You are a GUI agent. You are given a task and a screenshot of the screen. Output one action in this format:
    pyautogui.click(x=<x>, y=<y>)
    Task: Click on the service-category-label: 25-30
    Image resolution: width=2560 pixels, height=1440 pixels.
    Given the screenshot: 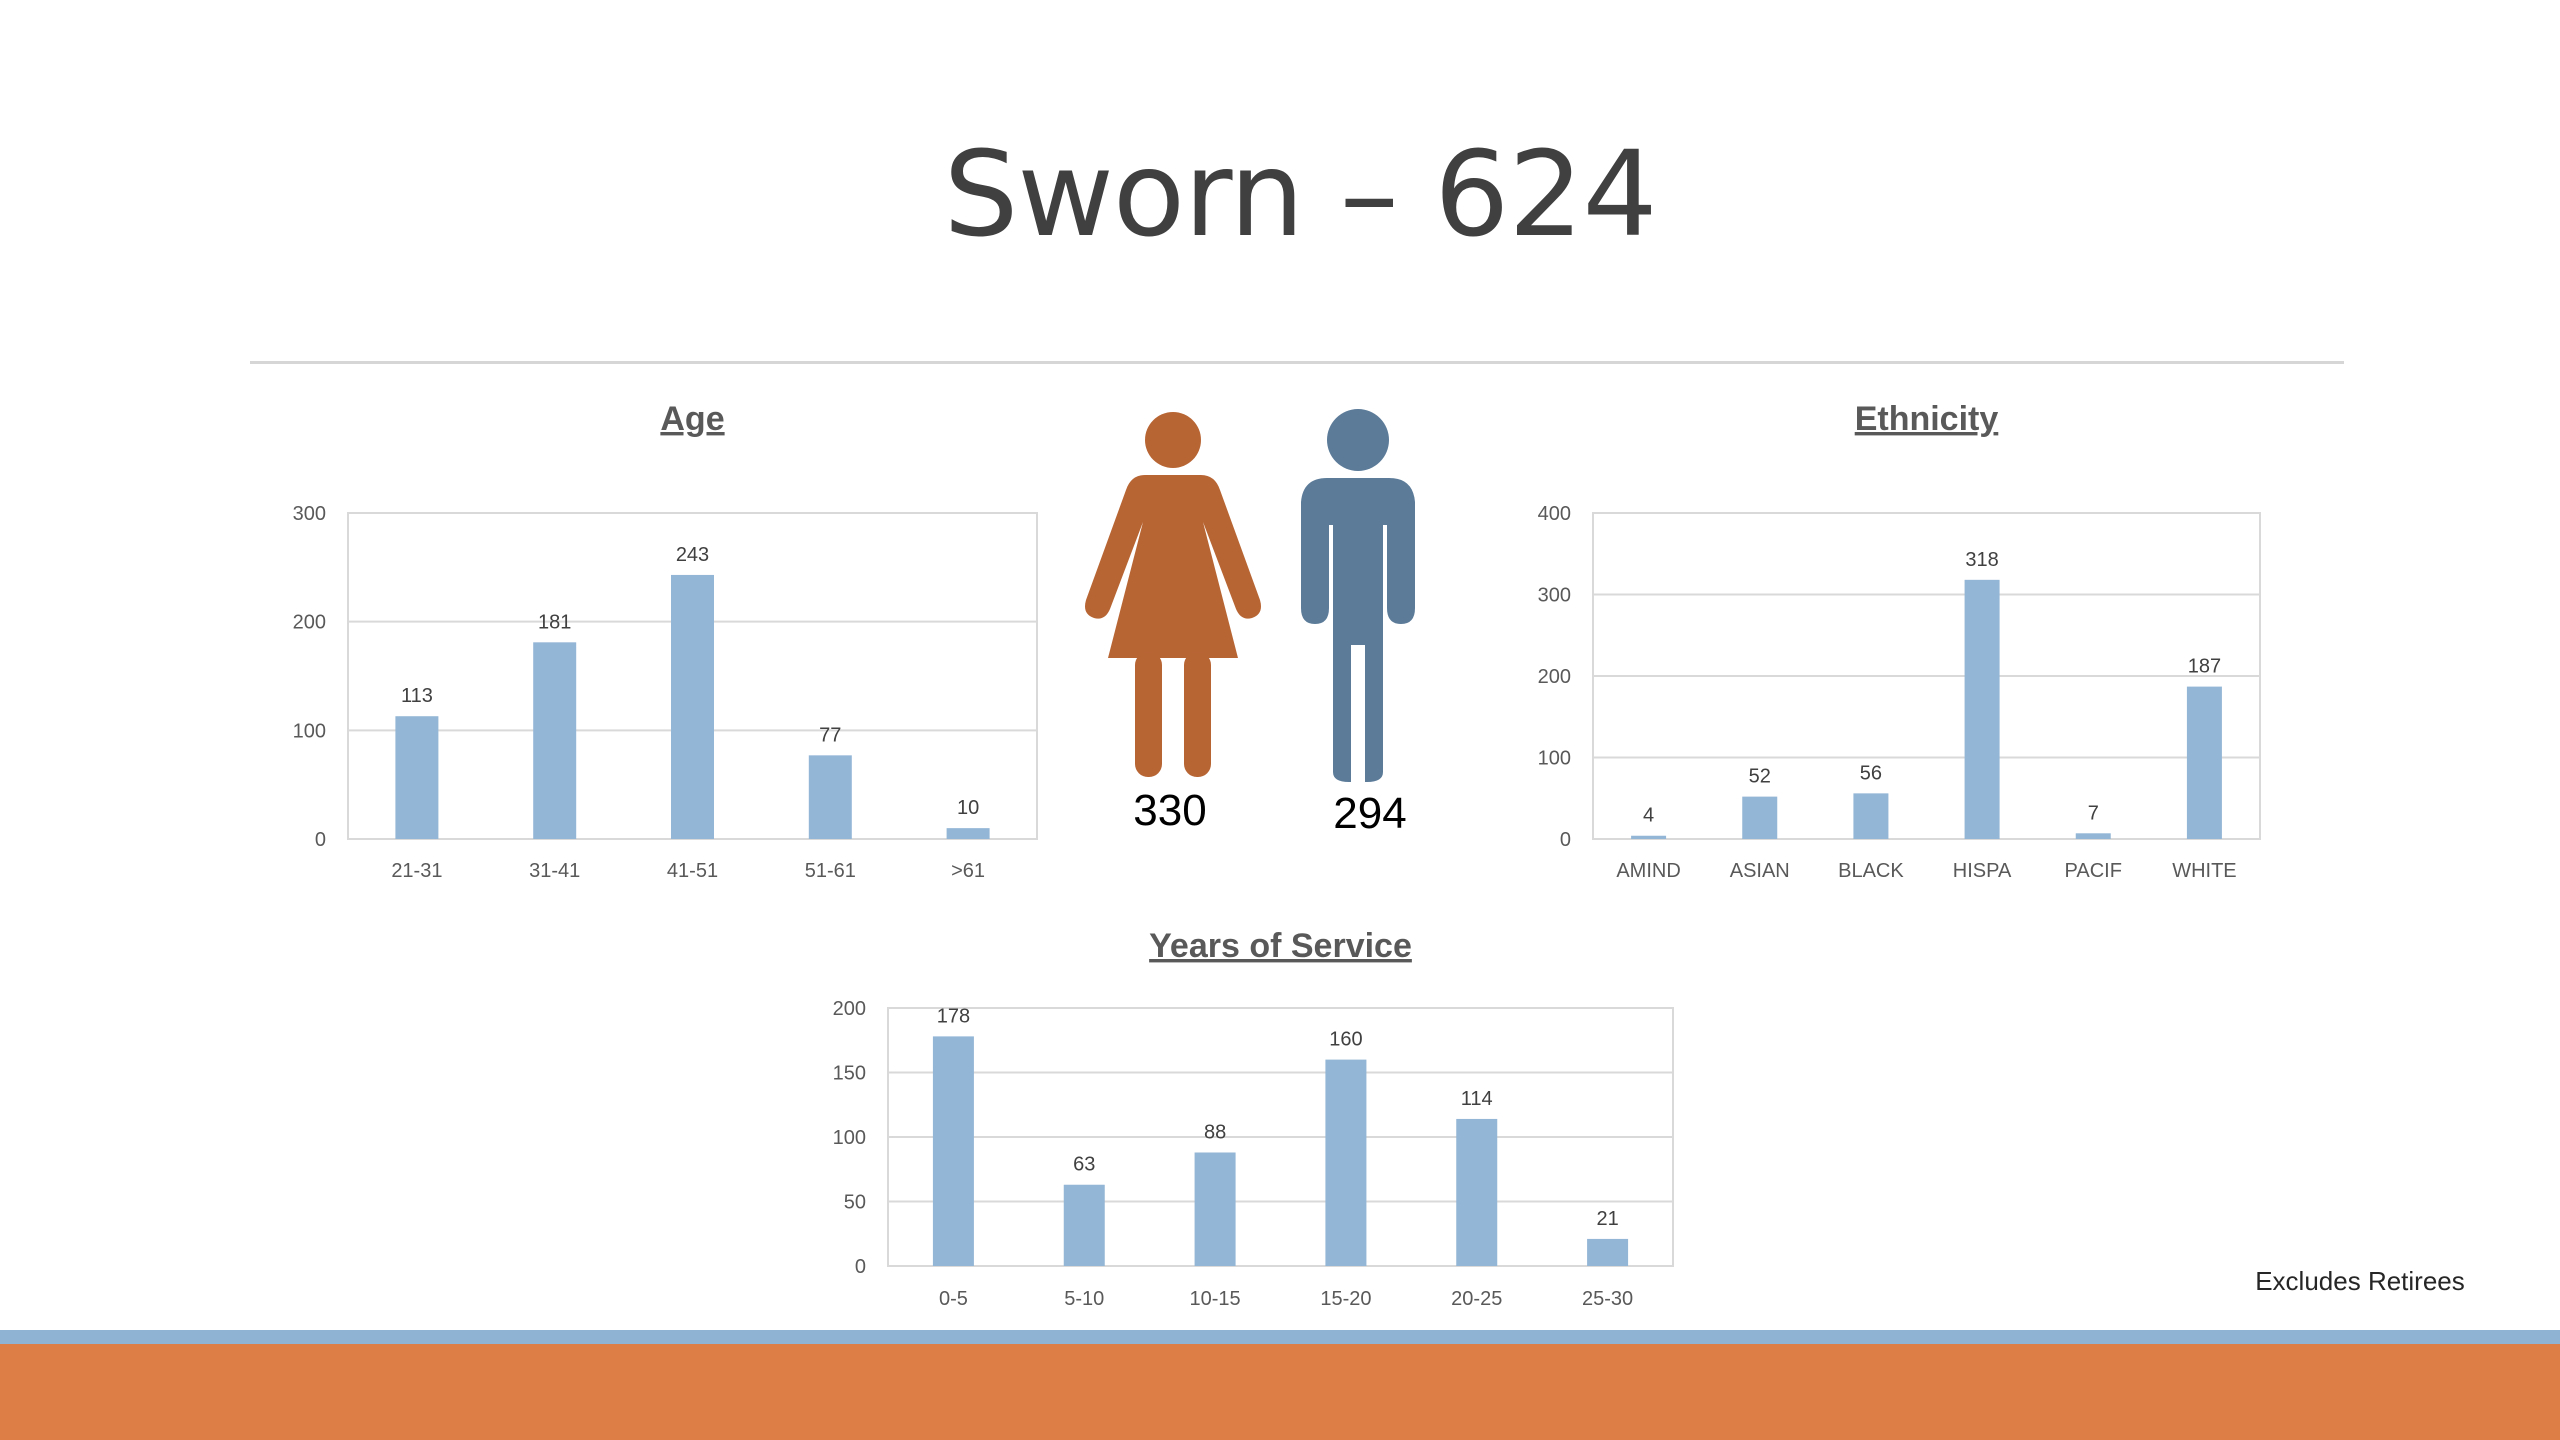 What is the action you would take?
    pyautogui.click(x=1607, y=1299)
    